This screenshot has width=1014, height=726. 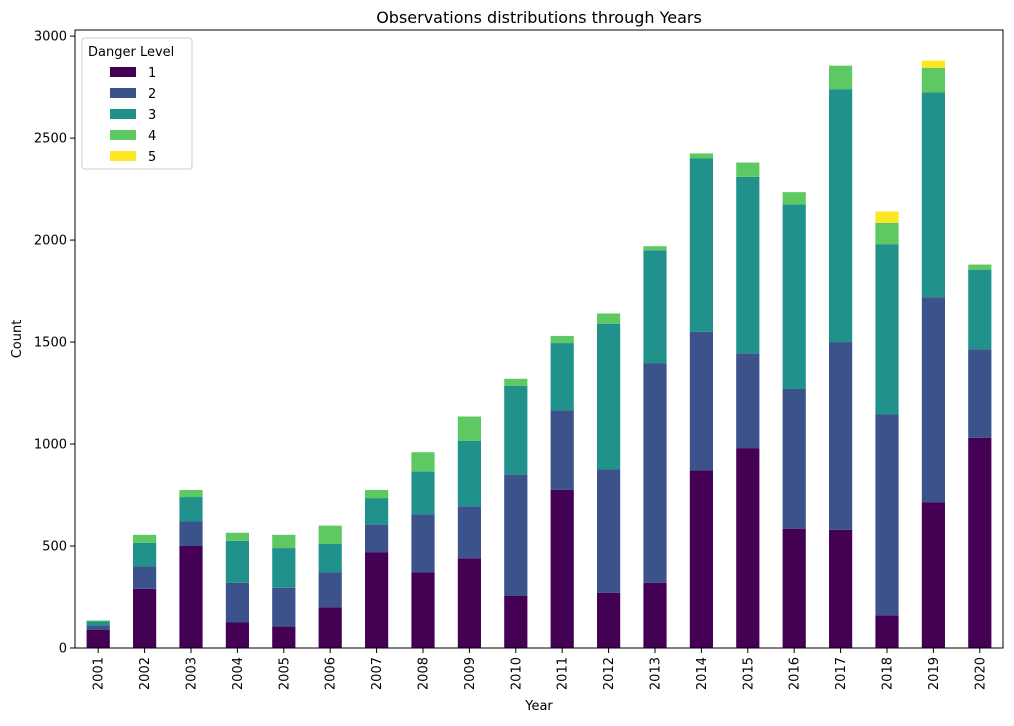 What do you see at coordinates (152, 73) in the screenshot?
I see `legend-label-level-1: 1` at bounding box center [152, 73].